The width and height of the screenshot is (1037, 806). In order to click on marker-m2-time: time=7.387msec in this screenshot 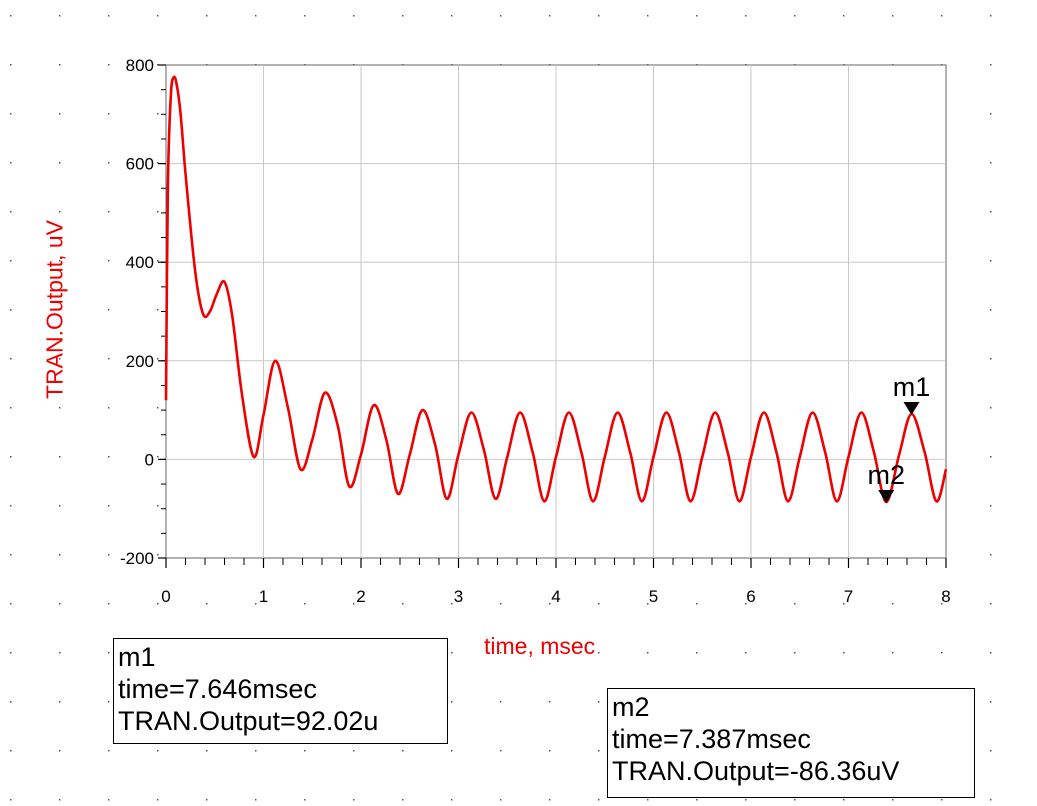, I will do `click(711, 739)`.